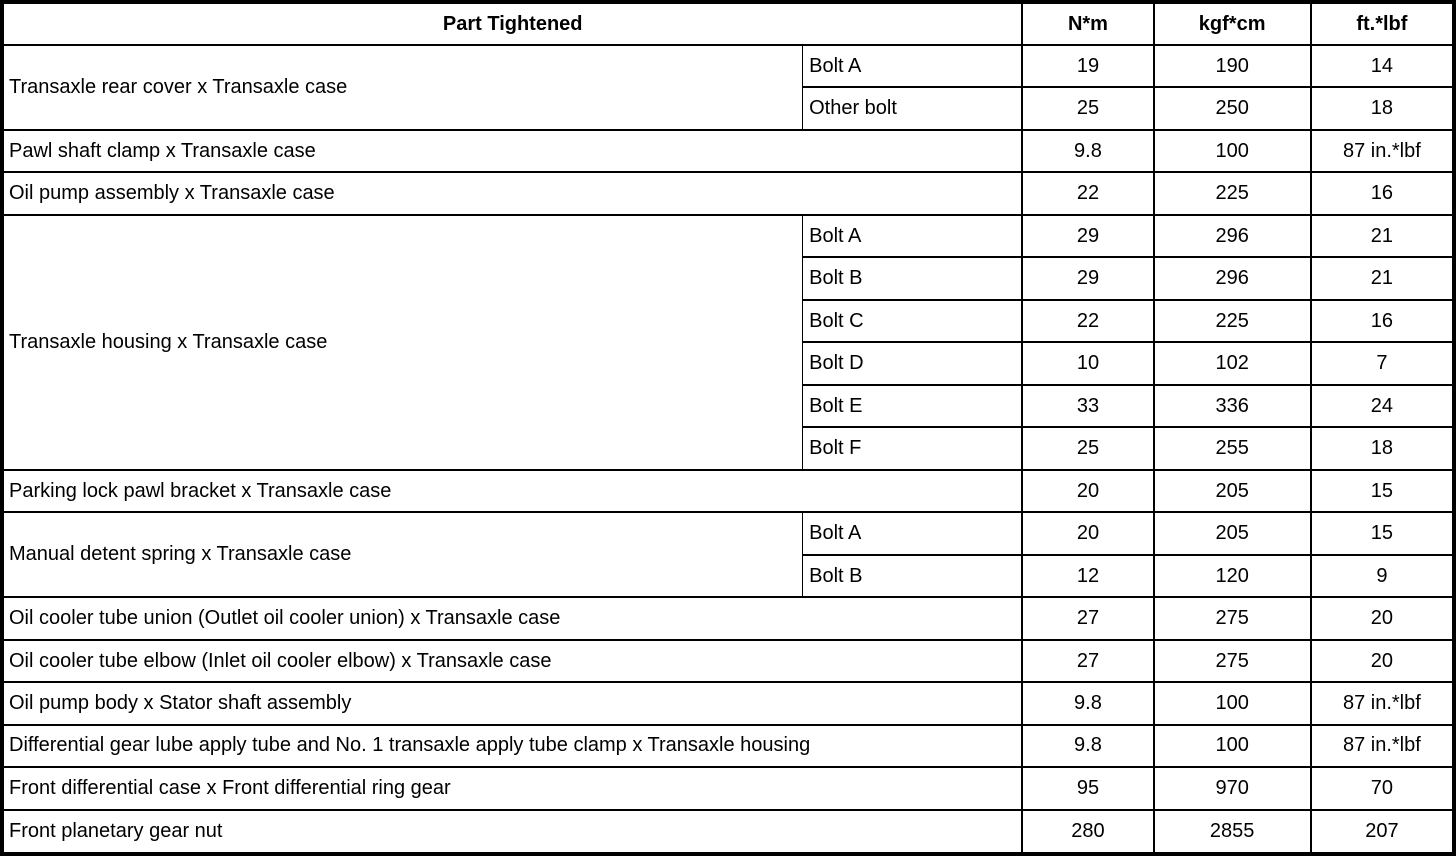 This screenshot has height=860, width=1456. Describe the element at coordinates (512, 832) in the screenshot. I see `part-cell: Front planetary gear nut` at that location.